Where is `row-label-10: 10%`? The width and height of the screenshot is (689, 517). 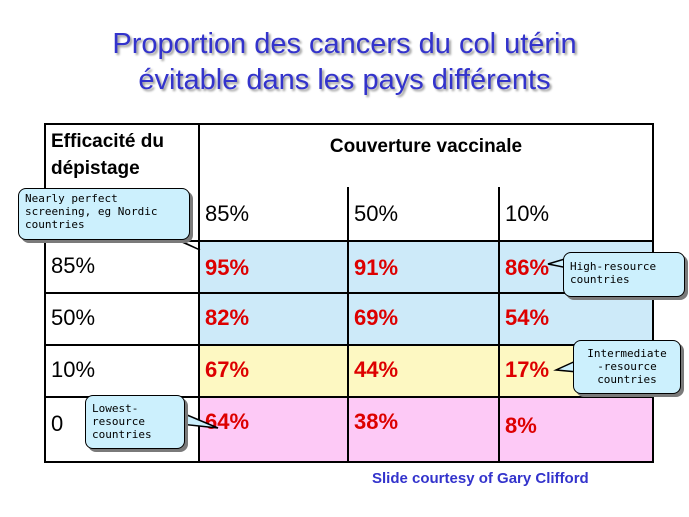
row-label-10: 10% is located at coordinates (73, 369).